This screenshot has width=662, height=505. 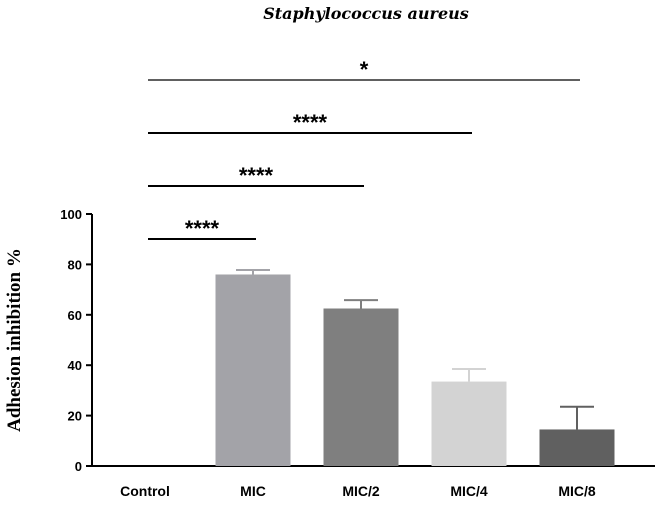 I want to click on y-axis-label: Adhesion inhibition %, so click(x=14, y=340).